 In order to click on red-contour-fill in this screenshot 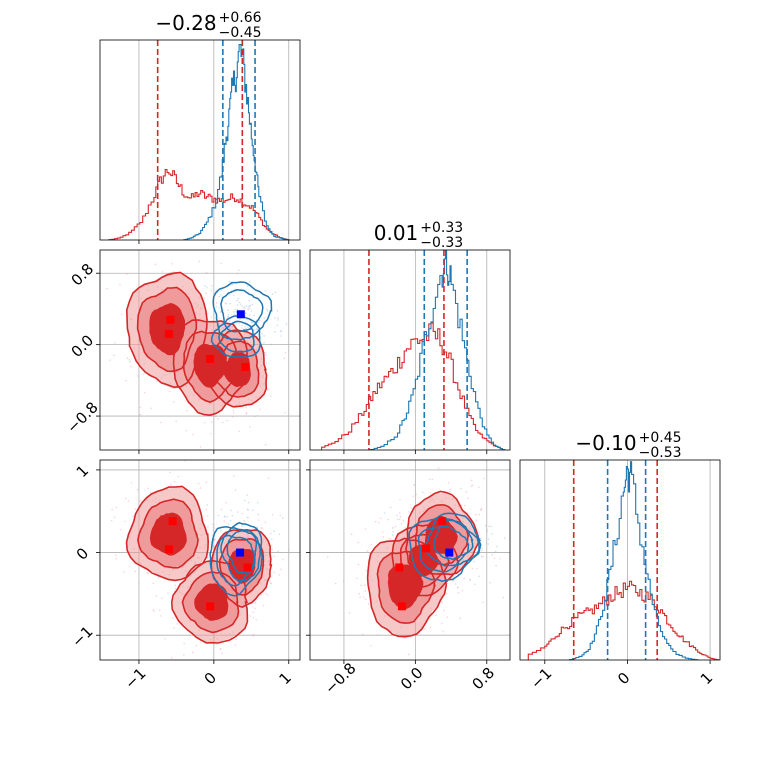, I will do `click(242, 566)`.